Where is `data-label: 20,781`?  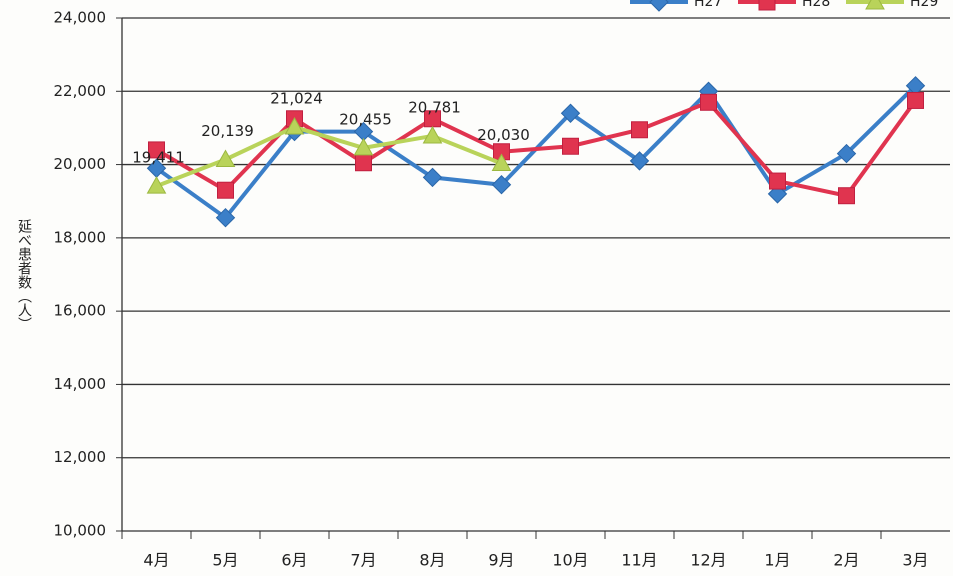 data-label: 20,781 is located at coordinates (434, 107).